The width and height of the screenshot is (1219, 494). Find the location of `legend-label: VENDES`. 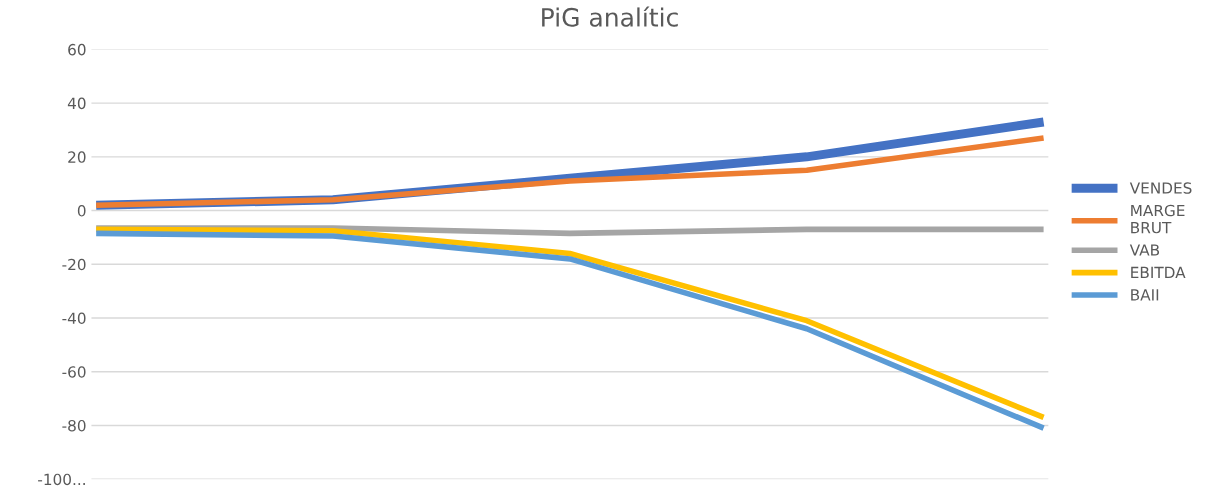

legend-label: VENDES is located at coordinates (1160, 188).